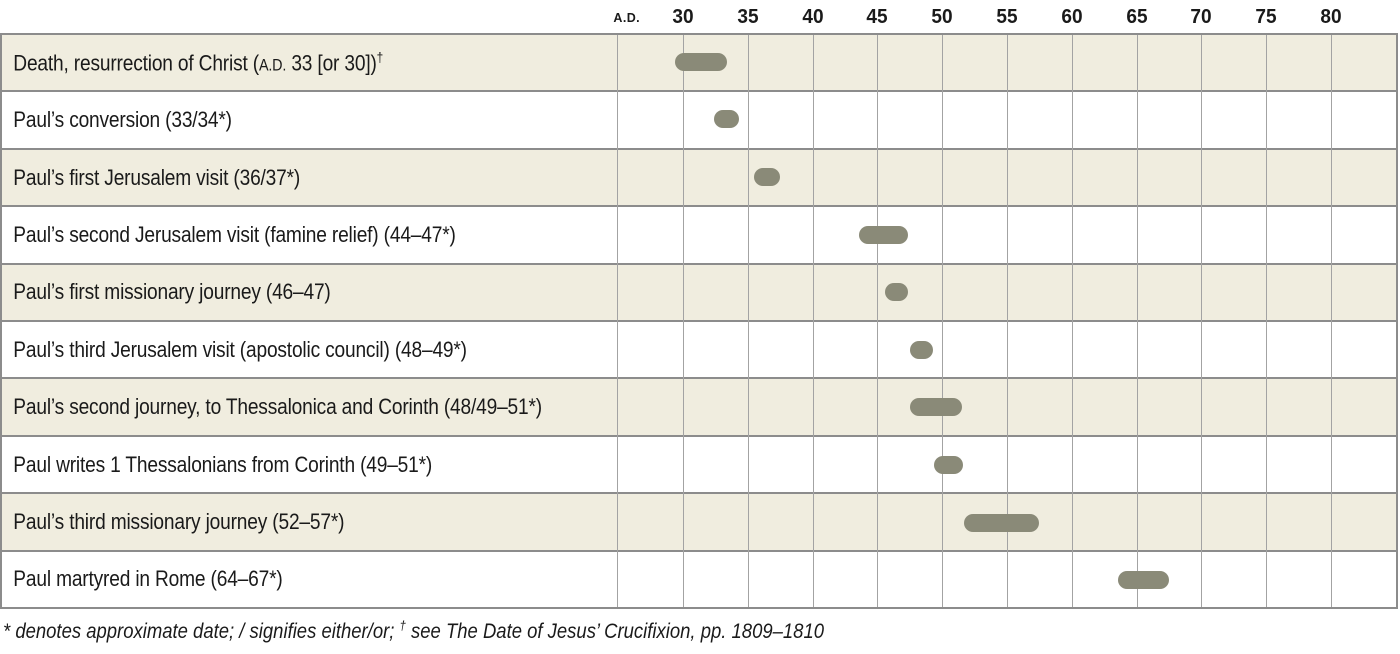 This screenshot has height=654, width=1400. Describe the element at coordinates (148, 579) in the screenshot. I see `row-label: Paul martyred in Rome (64–67*)` at that location.